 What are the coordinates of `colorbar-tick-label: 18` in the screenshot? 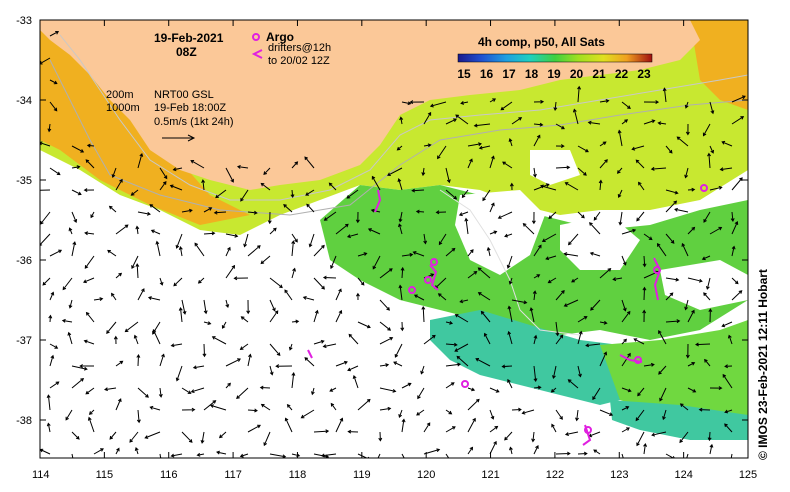 It's located at (532, 74).